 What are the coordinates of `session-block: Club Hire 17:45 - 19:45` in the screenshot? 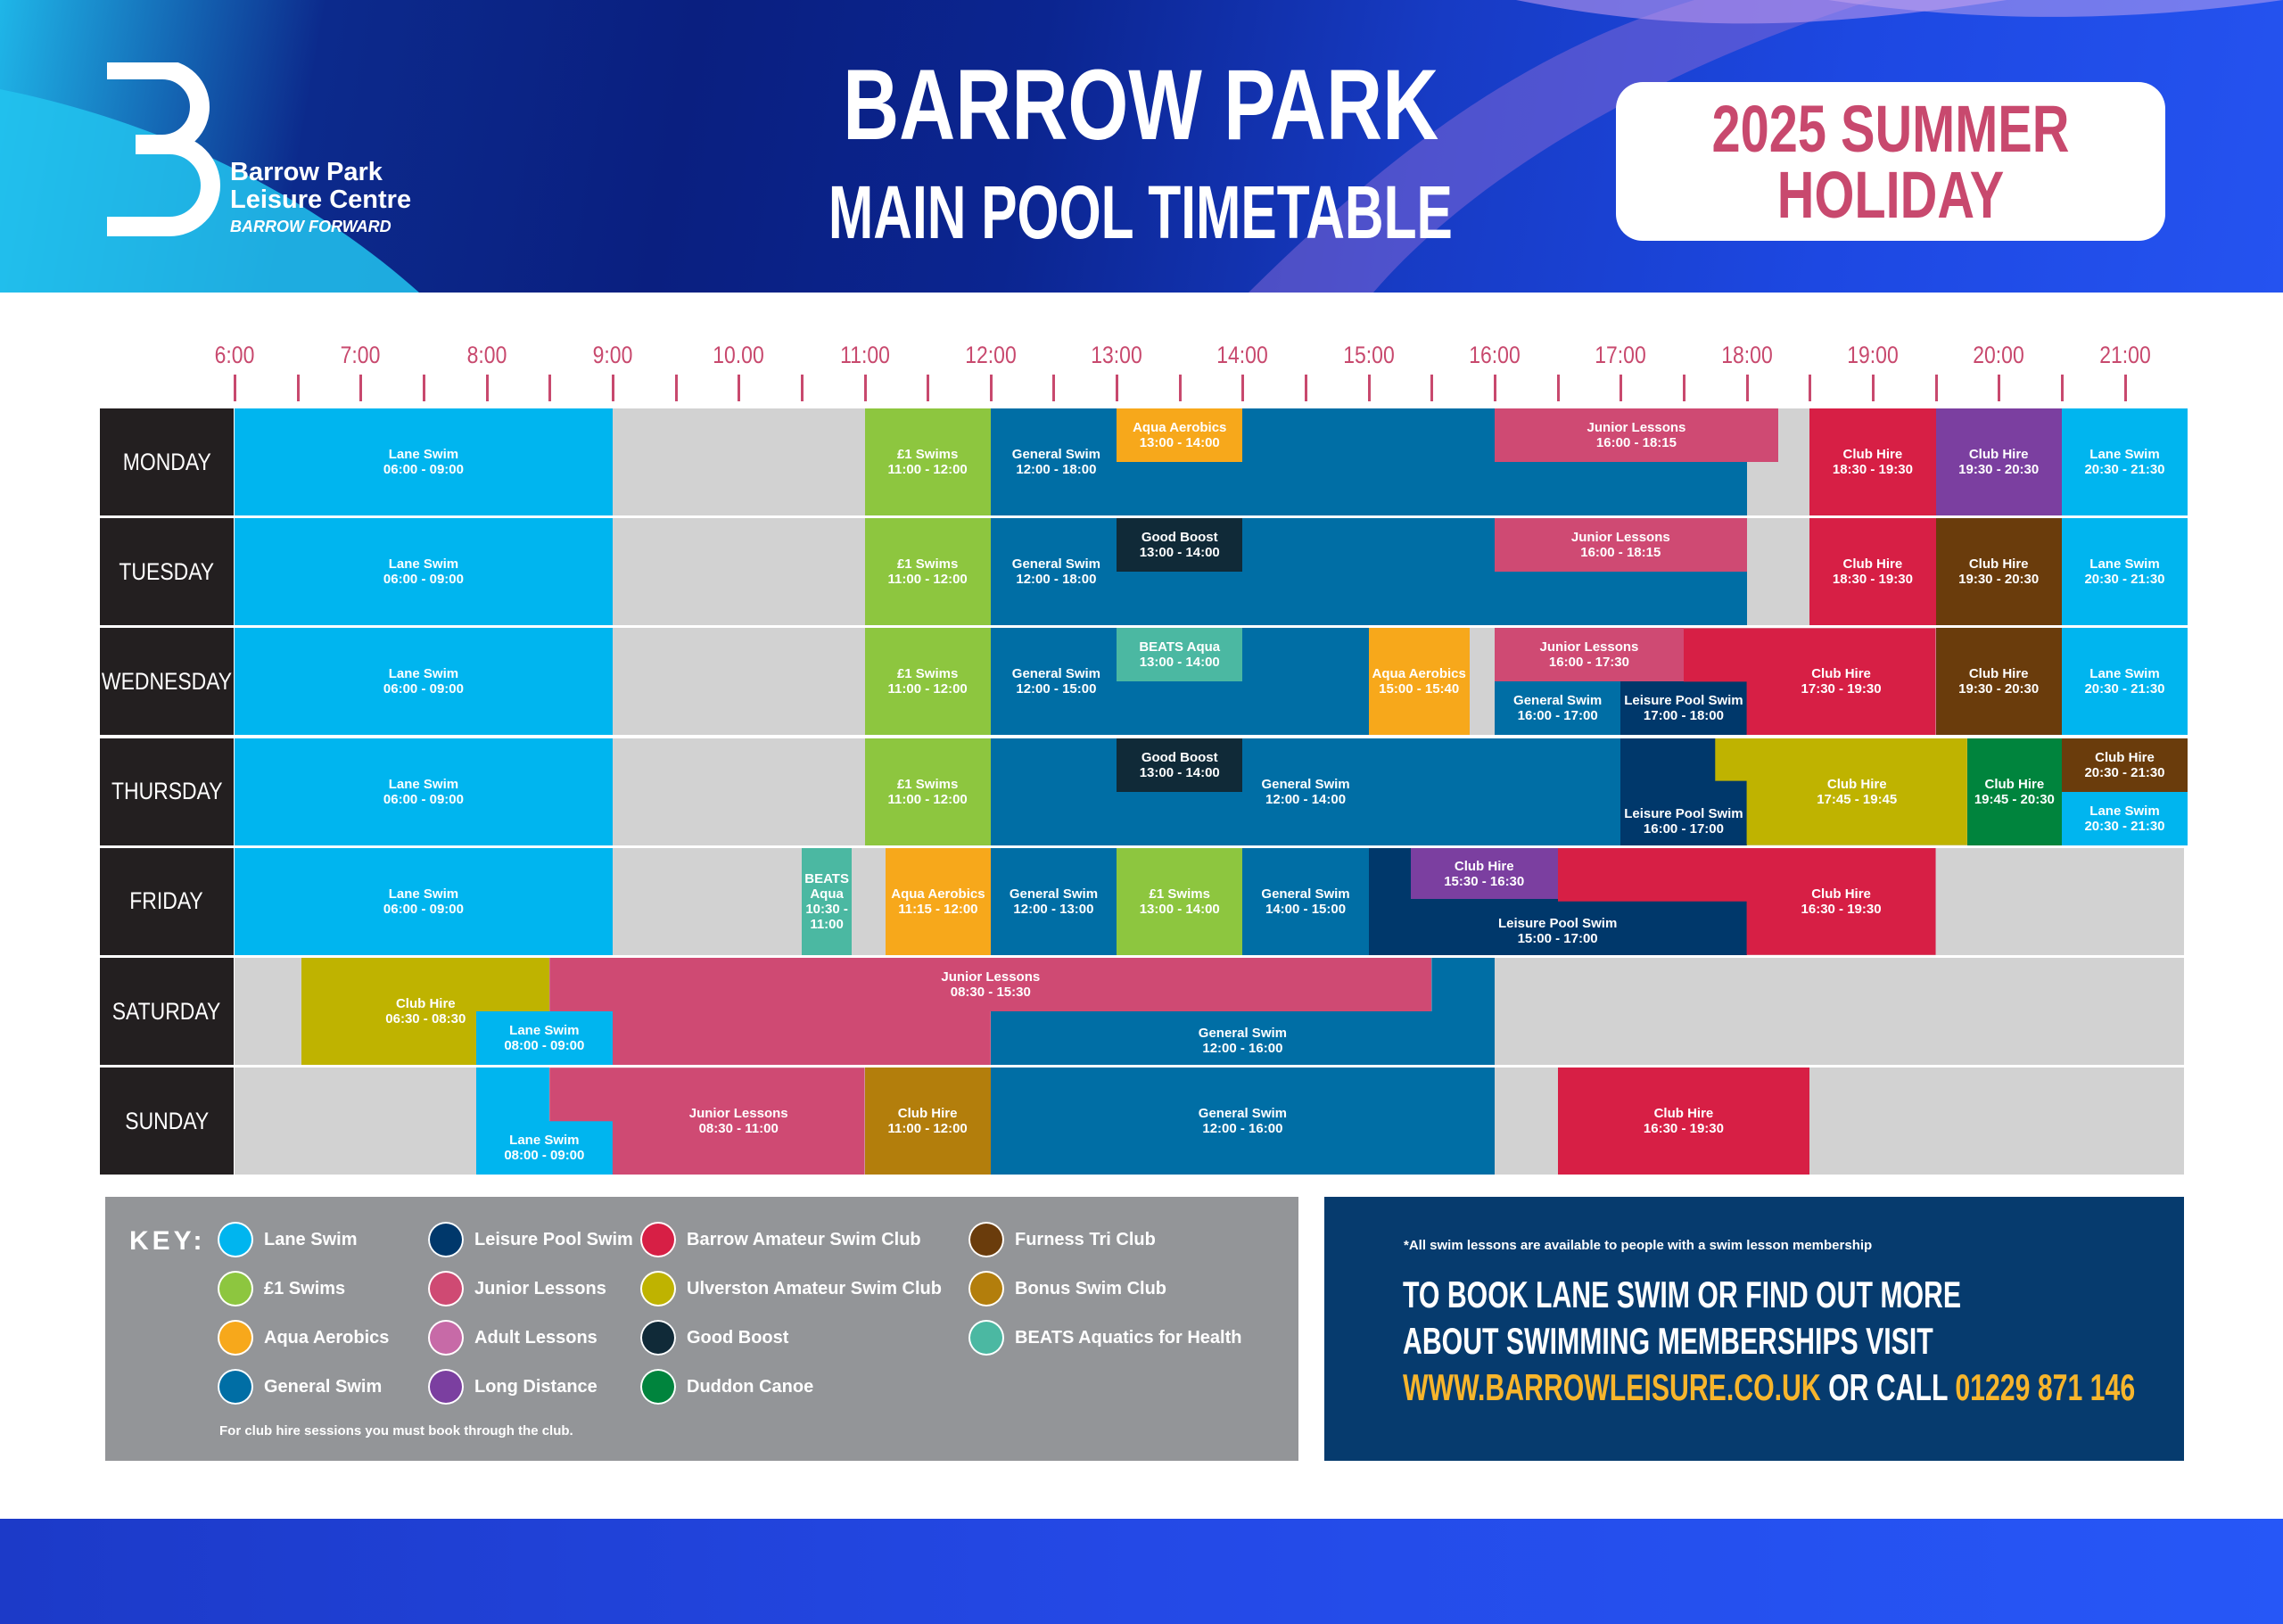 It's located at (1841, 791).